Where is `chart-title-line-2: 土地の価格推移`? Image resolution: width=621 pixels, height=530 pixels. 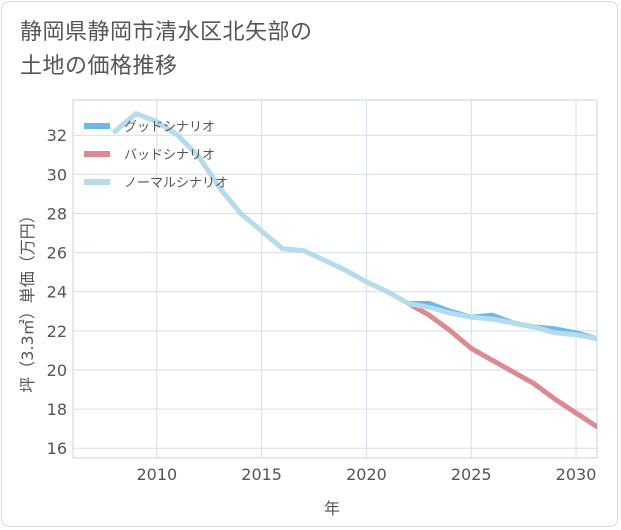
chart-title-line-2: 土地の価格推移 is located at coordinates (99, 66).